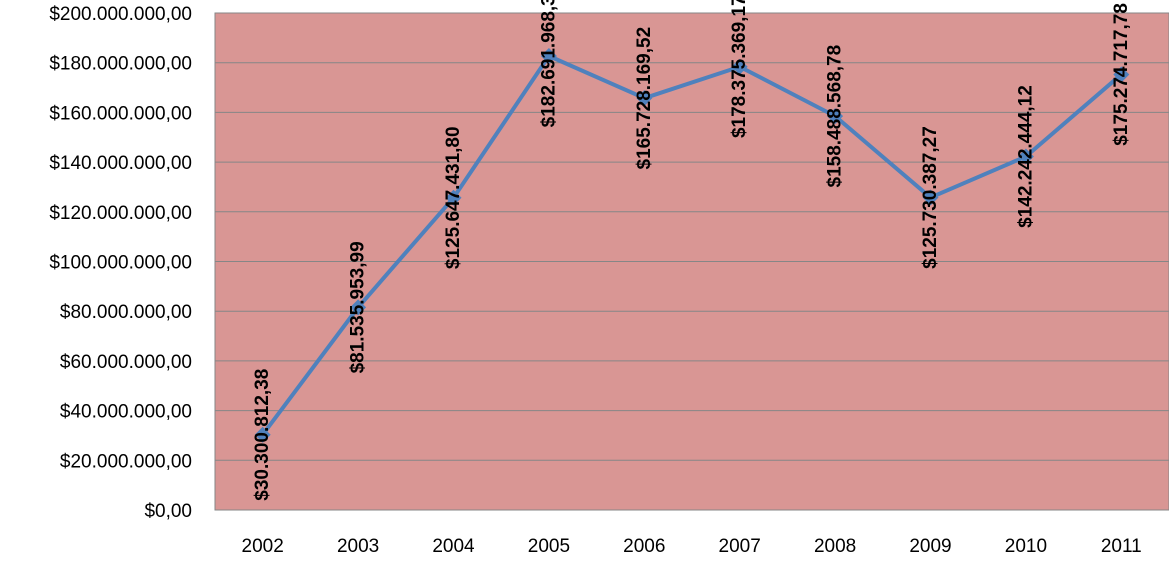 The height and width of the screenshot is (565, 1169). I want to click on y-tick-label: $0,00, so click(168, 511).